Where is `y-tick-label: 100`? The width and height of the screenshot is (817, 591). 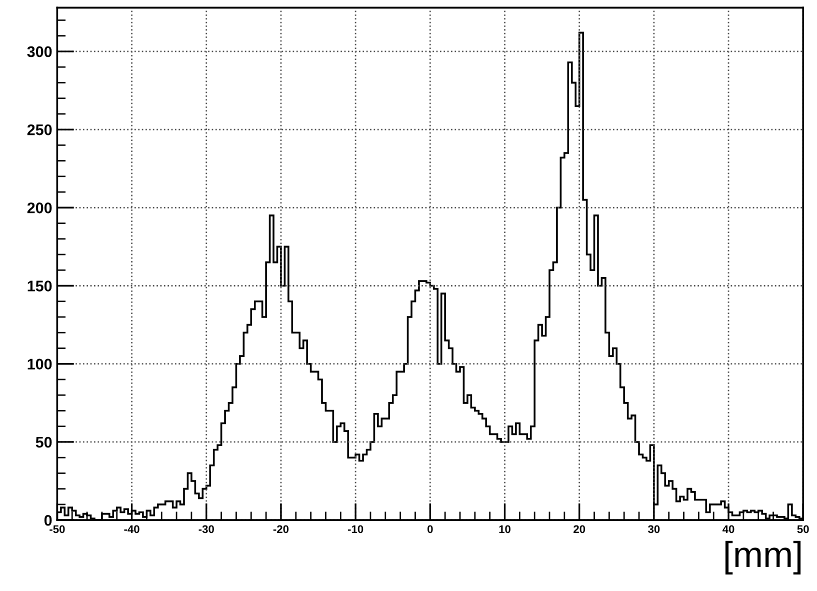 y-tick-label: 100 is located at coordinates (40, 364).